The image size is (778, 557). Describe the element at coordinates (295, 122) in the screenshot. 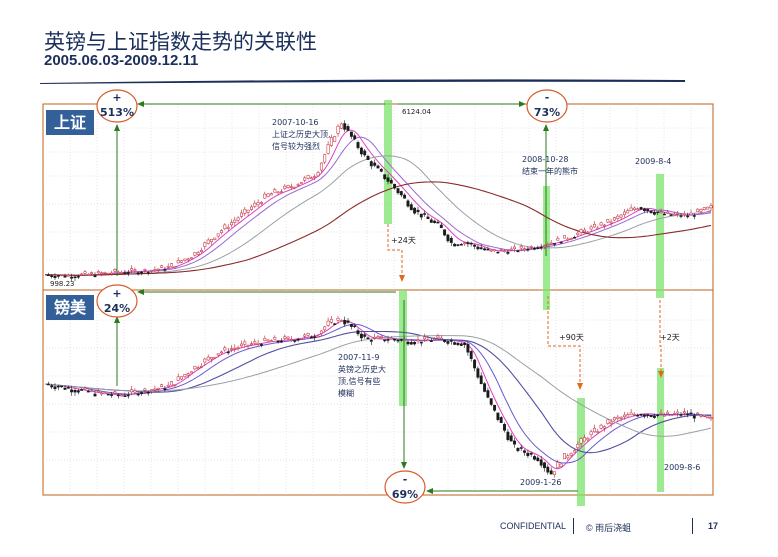

I see `annotation-line: 2007-10-16` at that location.